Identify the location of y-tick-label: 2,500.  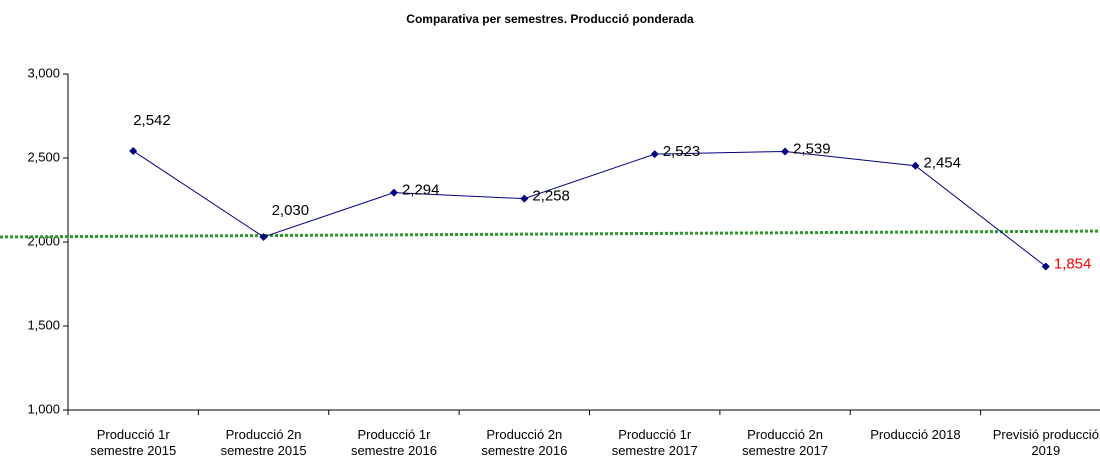
(43, 156).